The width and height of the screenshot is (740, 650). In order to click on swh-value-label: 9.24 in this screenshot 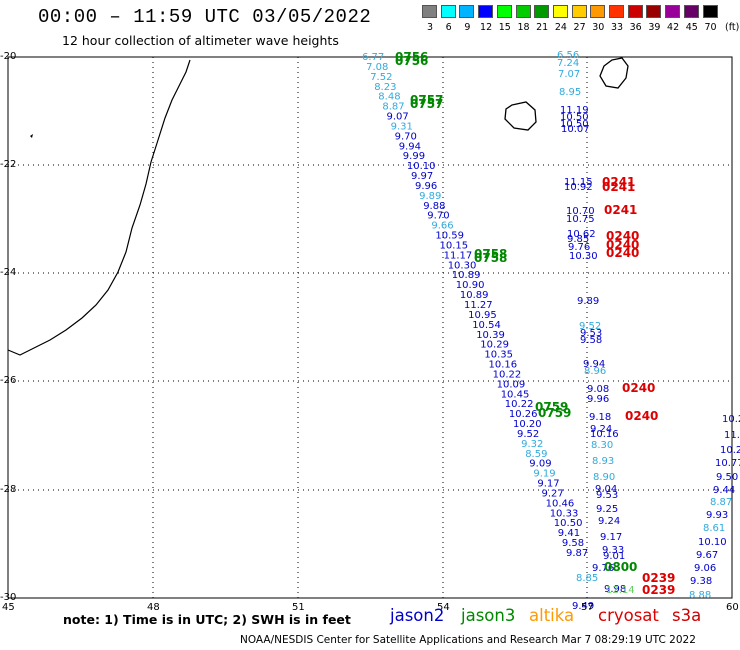, I will do `click(601, 429)`.